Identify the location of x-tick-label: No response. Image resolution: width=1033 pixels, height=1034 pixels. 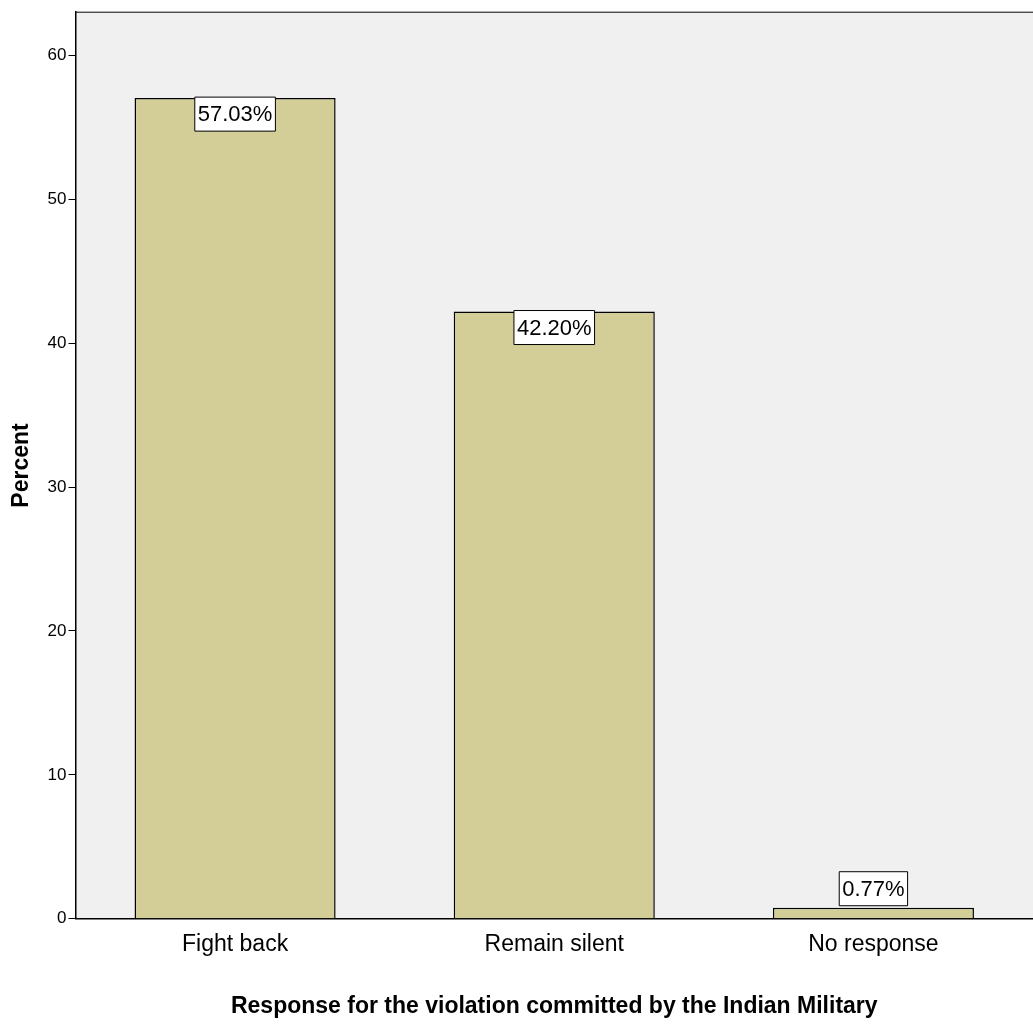
(873, 942).